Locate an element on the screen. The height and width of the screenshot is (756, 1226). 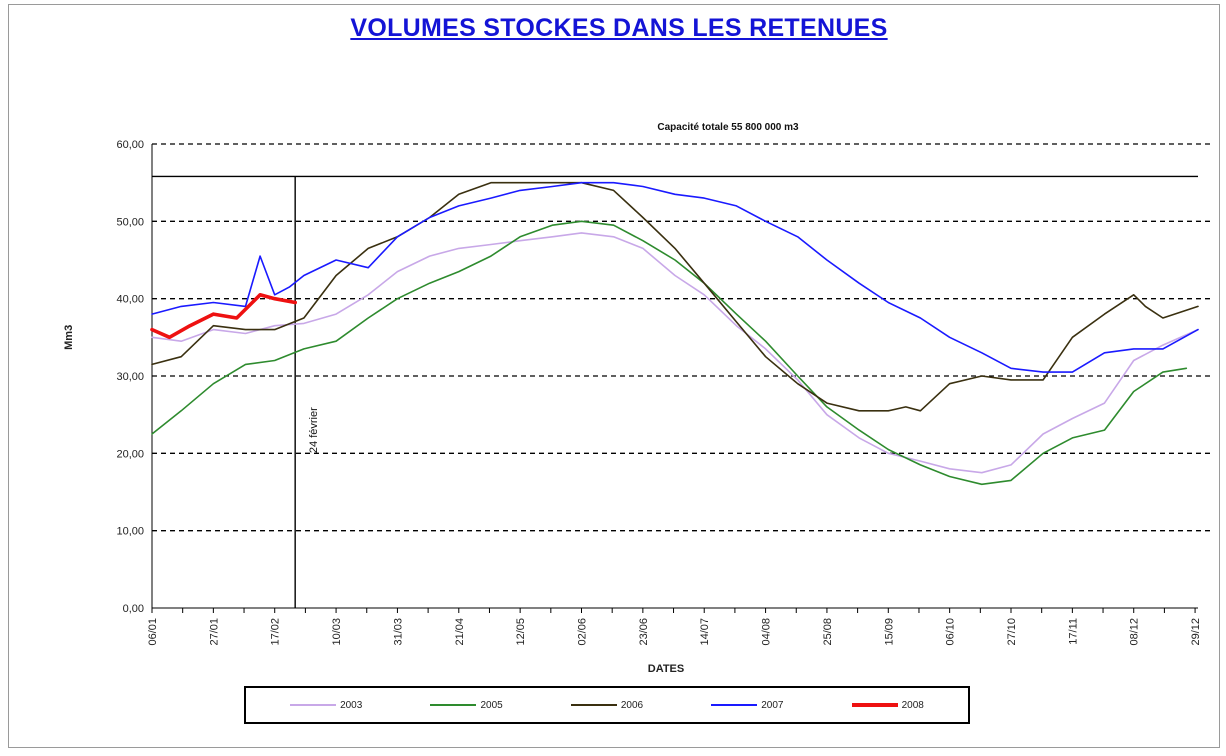
y-tick-label: 20,00 is located at coordinates (130, 454).